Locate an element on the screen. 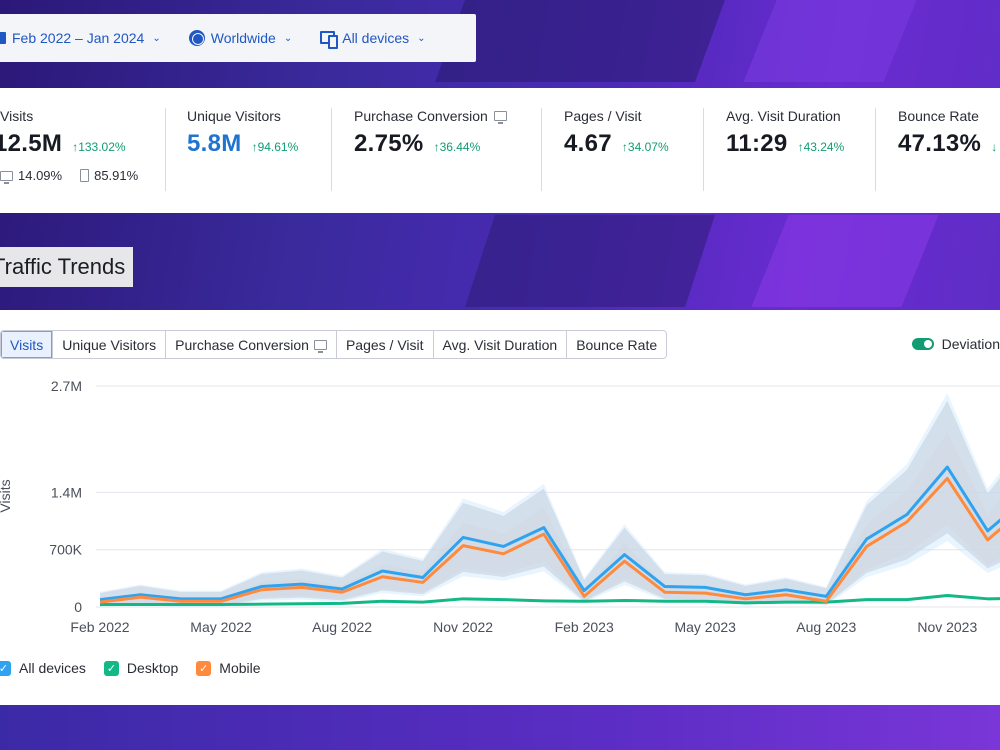 The image size is (1000, 750). tab-label: Purchase Conversion is located at coordinates (242, 344).